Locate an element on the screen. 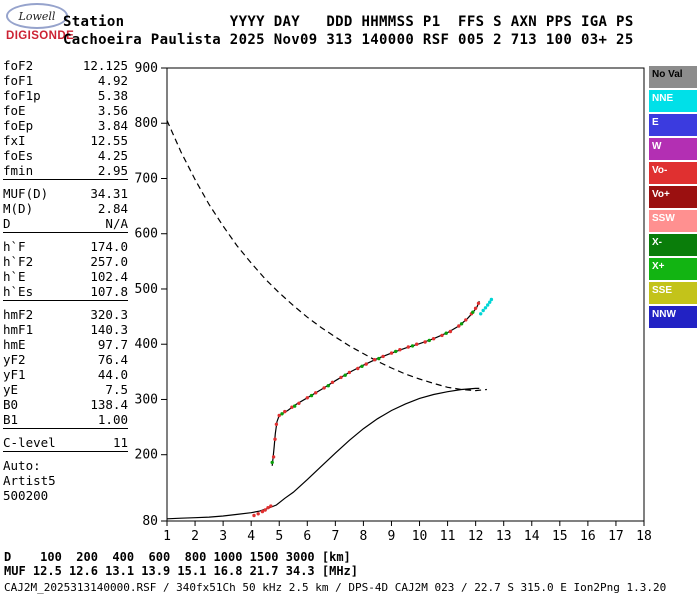 Image resolution: width=700 pixels, height=600 pixels. param-label: hmF2 is located at coordinates (18, 314).